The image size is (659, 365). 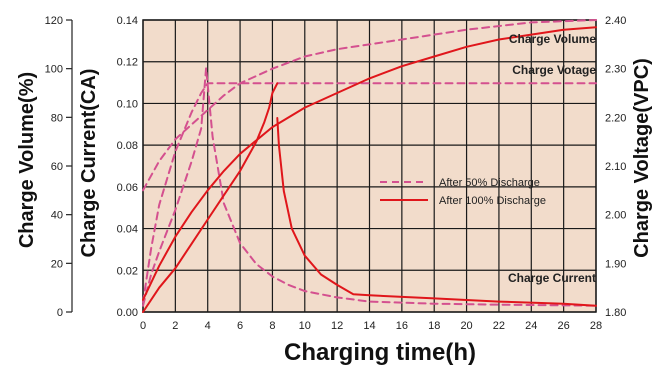 I want to click on voltage-axis-ticks: 1.80 1.90 2.00 2.10 2.20 2.30 2.40, so click(x=615, y=167).